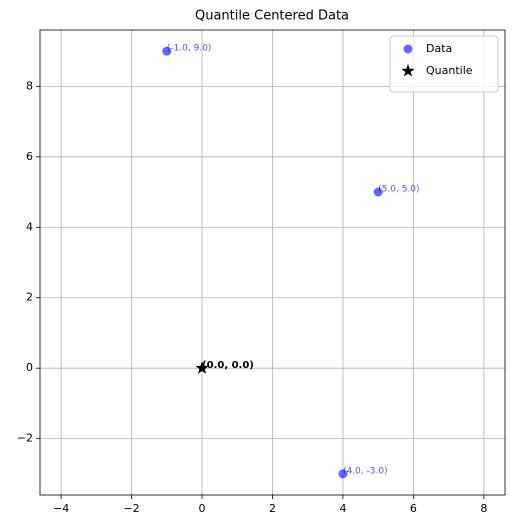  What do you see at coordinates (29, 226) in the screenshot?
I see `y-tick-label: 4` at bounding box center [29, 226].